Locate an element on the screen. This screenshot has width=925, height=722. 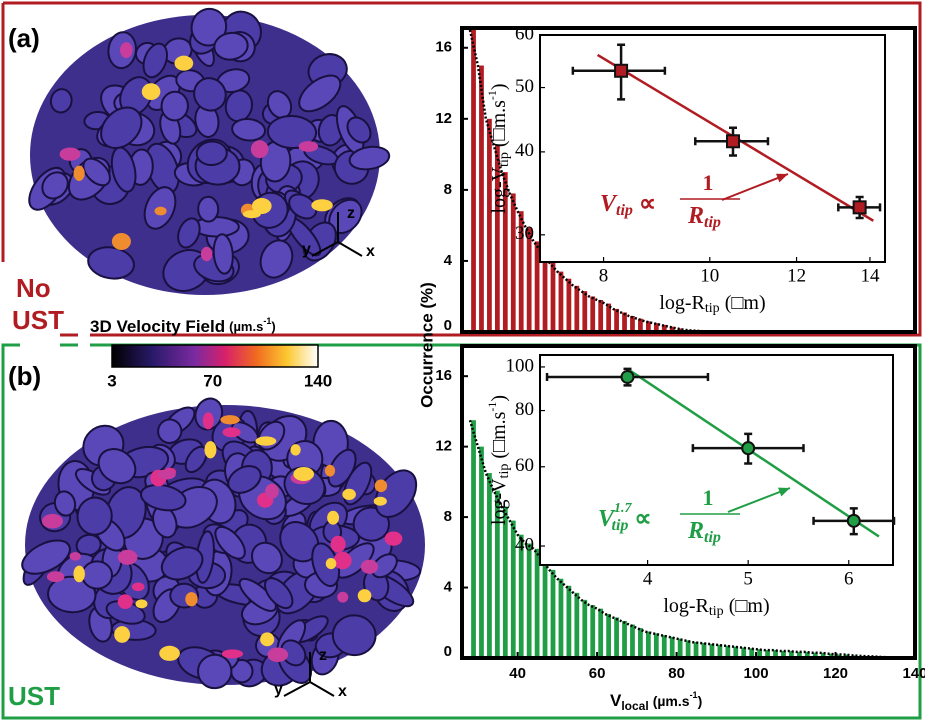
x-tick-label: 120 is located at coordinates (835, 673).